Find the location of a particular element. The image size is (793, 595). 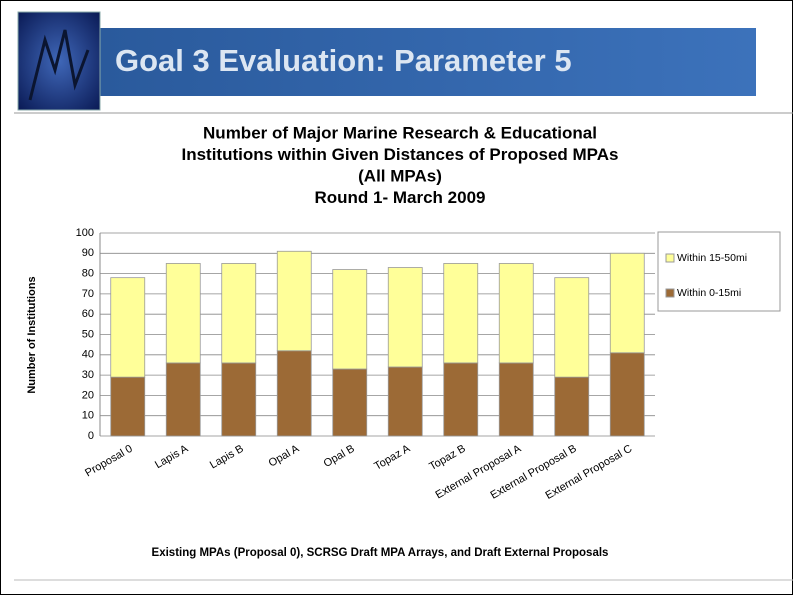

y-tick-label: 90 is located at coordinates (88, 253).